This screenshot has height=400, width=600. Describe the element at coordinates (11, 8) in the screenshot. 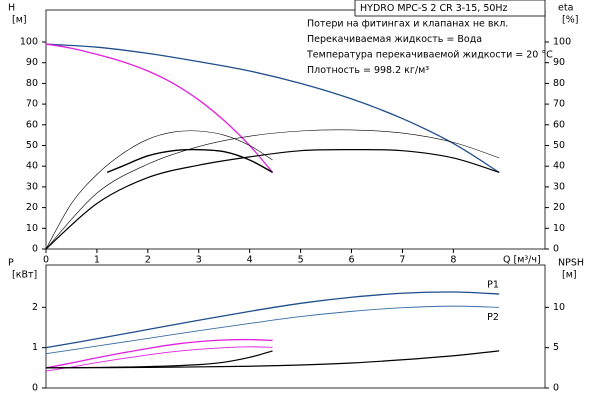

I see `y-axis-label: H` at that location.